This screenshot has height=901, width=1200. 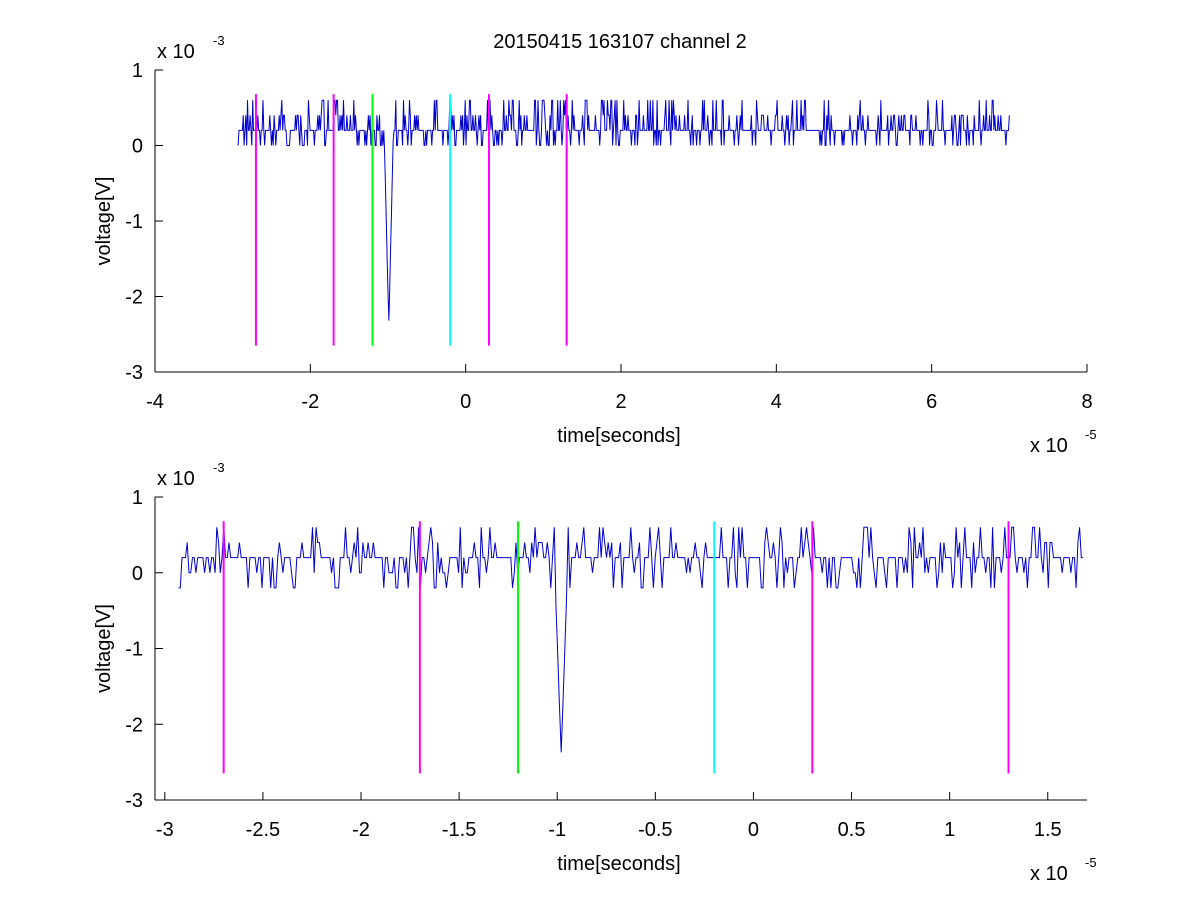 What do you see at coordinates (776, 402) in the screenshot?
I see `x-tick-label: 4` at bounding box center [776, 402].